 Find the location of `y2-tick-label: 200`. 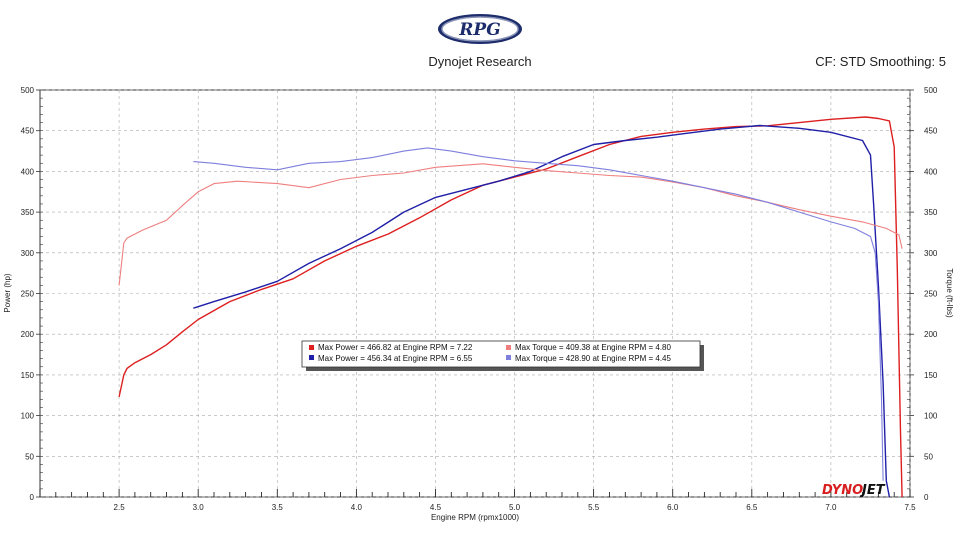

y2-tick-label: 200 is located at coordinates (931, 334).